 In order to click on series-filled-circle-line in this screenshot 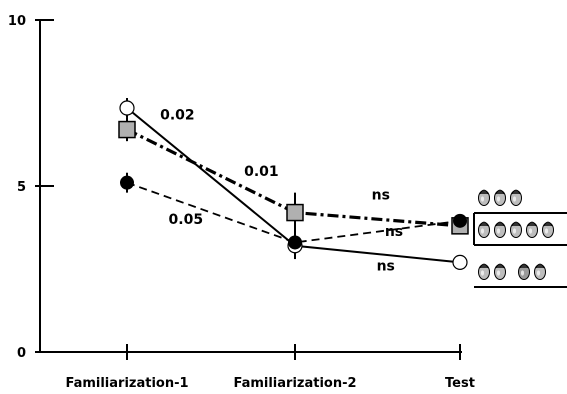, I will do `click(293, 212)`.